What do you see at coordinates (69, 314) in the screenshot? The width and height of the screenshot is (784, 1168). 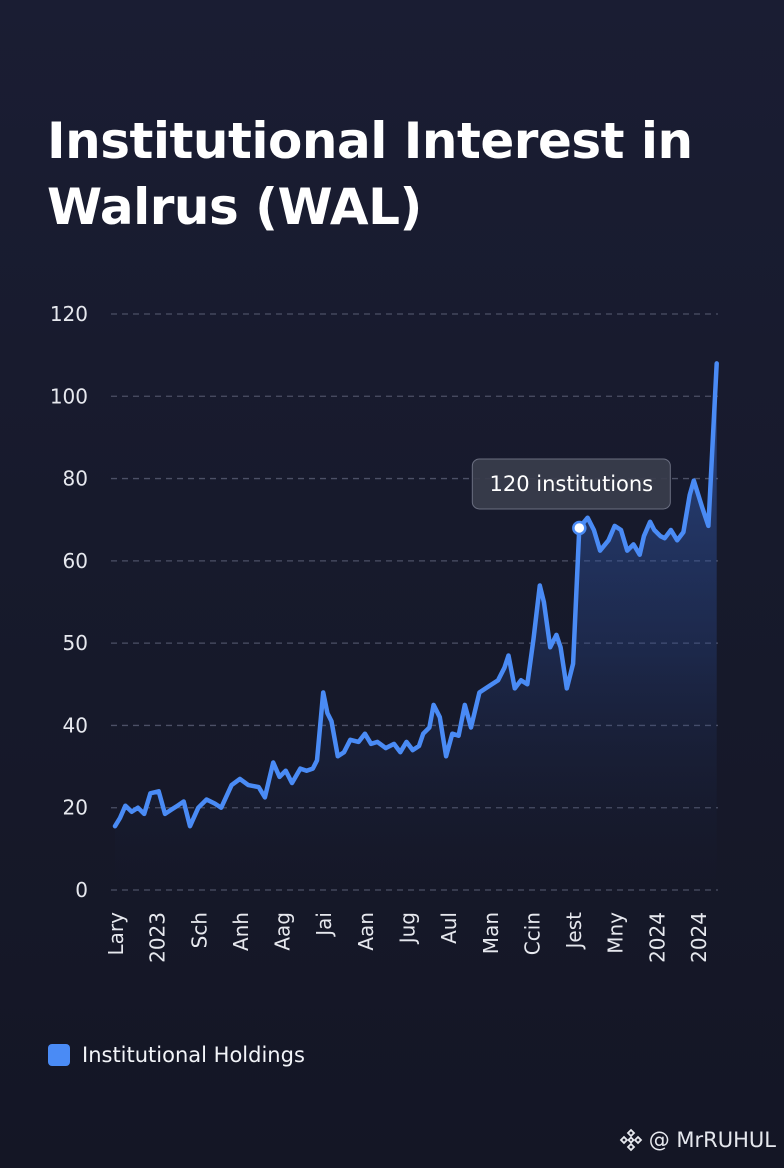 I see `y-tick-label: 120` at bounding box center [69, 314].